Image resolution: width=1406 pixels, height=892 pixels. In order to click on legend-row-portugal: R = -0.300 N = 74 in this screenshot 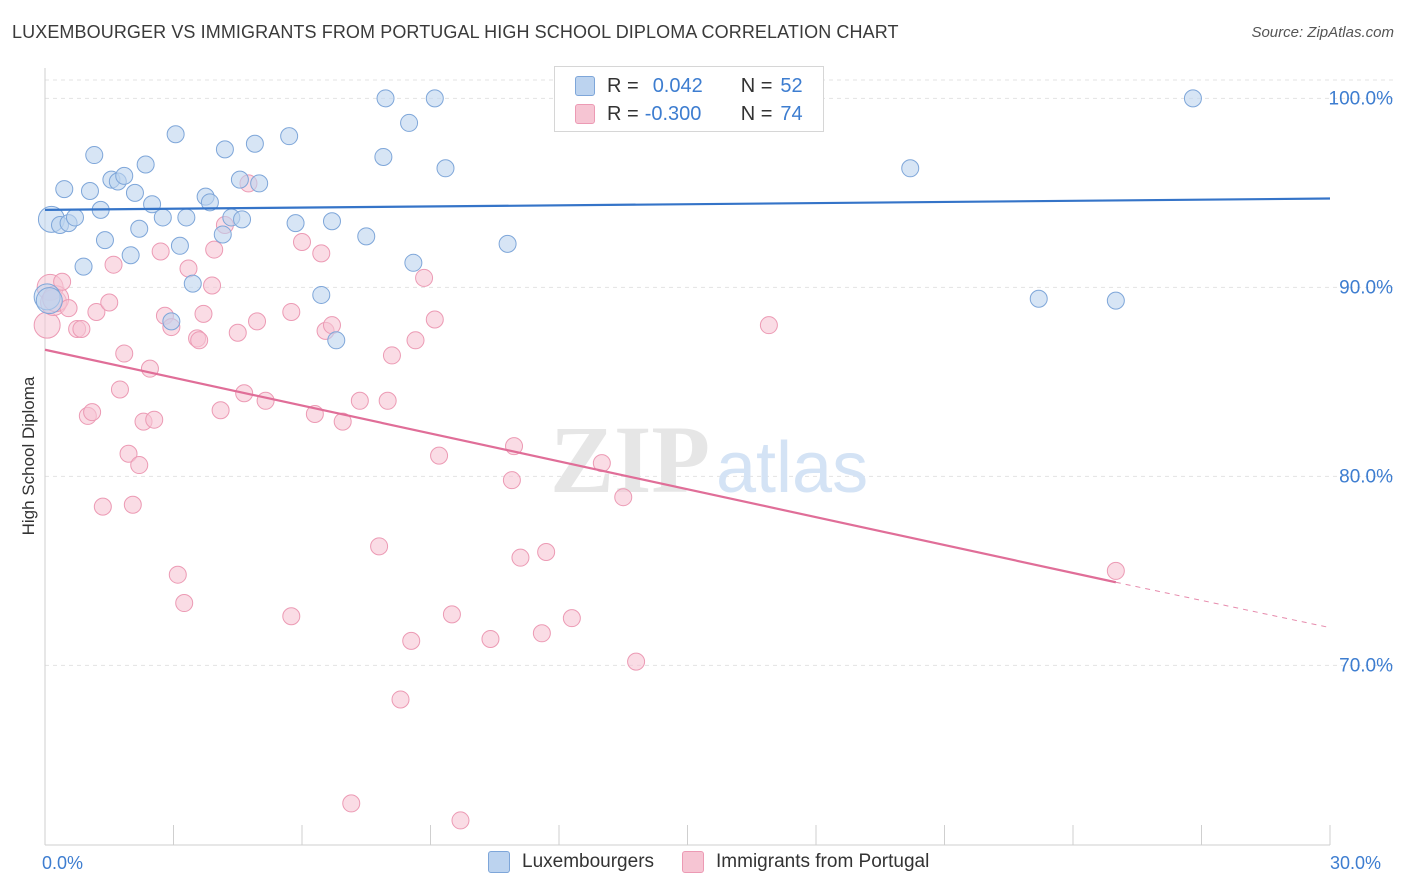, I will do `click(689, 114)`.